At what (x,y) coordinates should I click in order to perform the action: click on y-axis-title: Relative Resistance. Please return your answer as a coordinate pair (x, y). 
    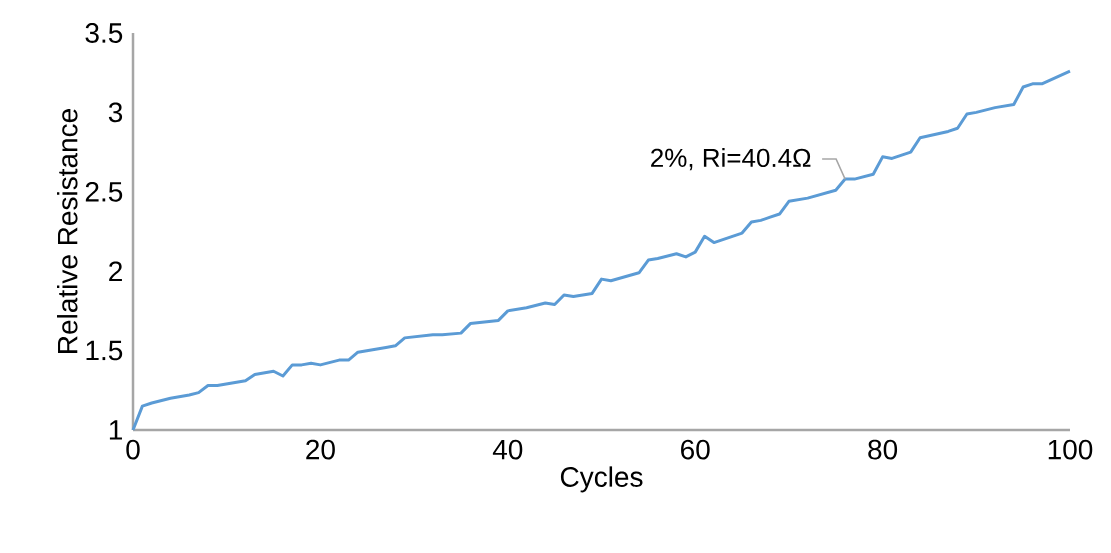
    Looking at the image, I should click on (67, 231).